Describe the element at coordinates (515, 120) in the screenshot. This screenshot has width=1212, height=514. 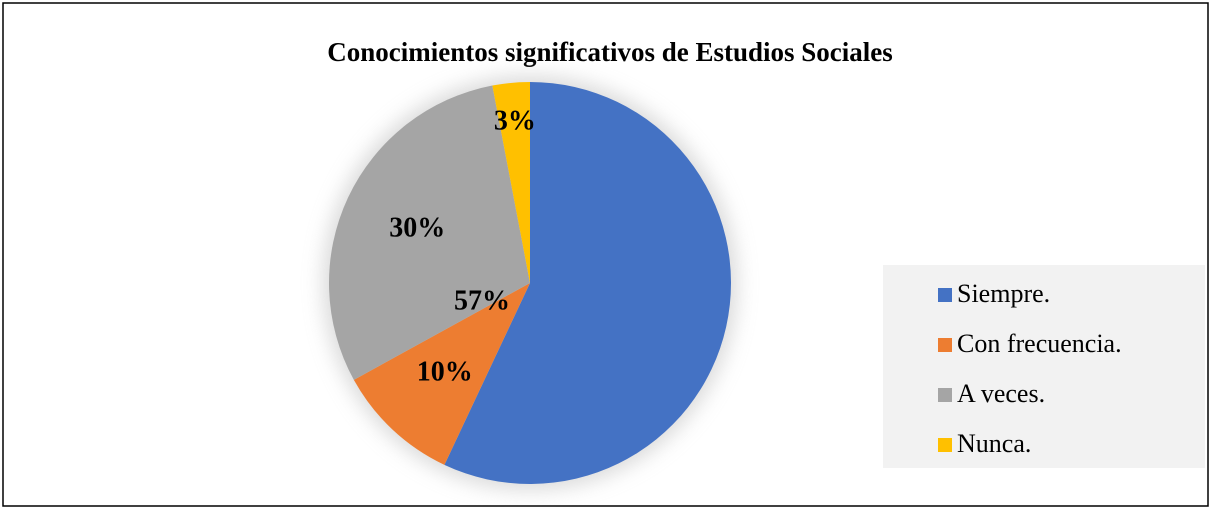
I see `data-label: 3%` at that location.